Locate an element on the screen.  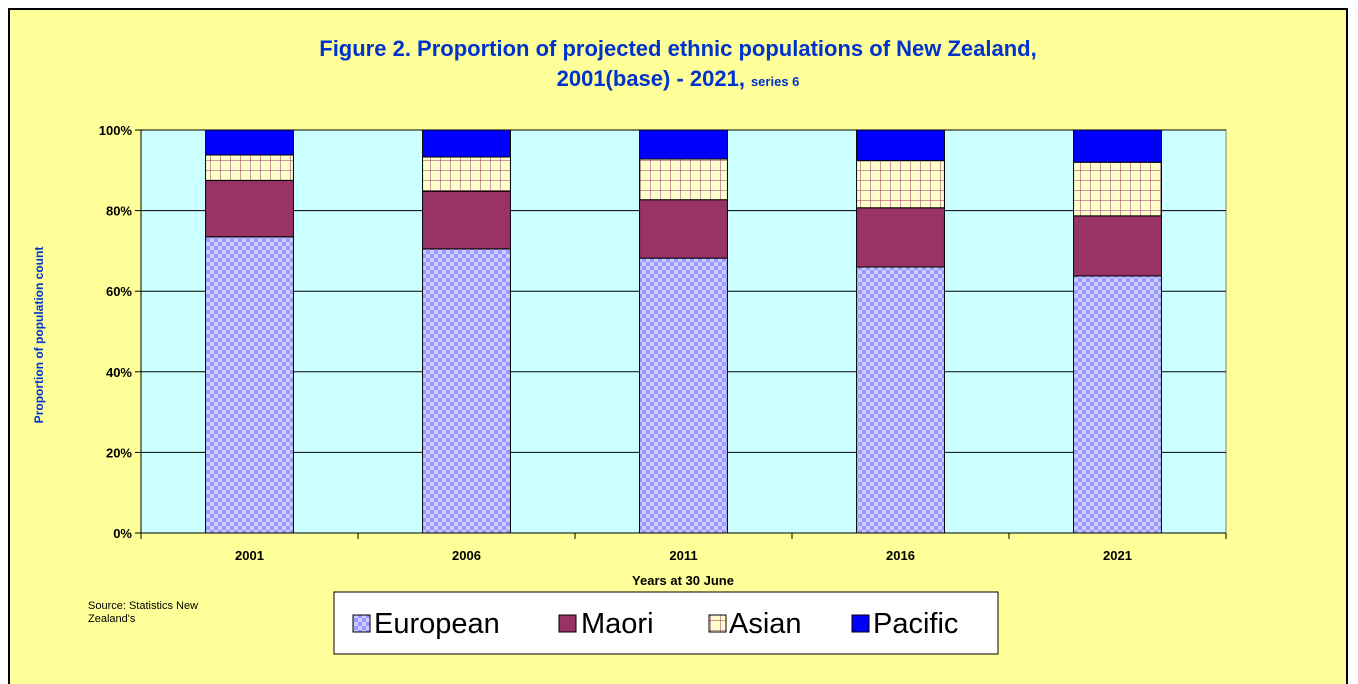
x-axis-title: Years at 30 June is located at coordinates (683, 580).